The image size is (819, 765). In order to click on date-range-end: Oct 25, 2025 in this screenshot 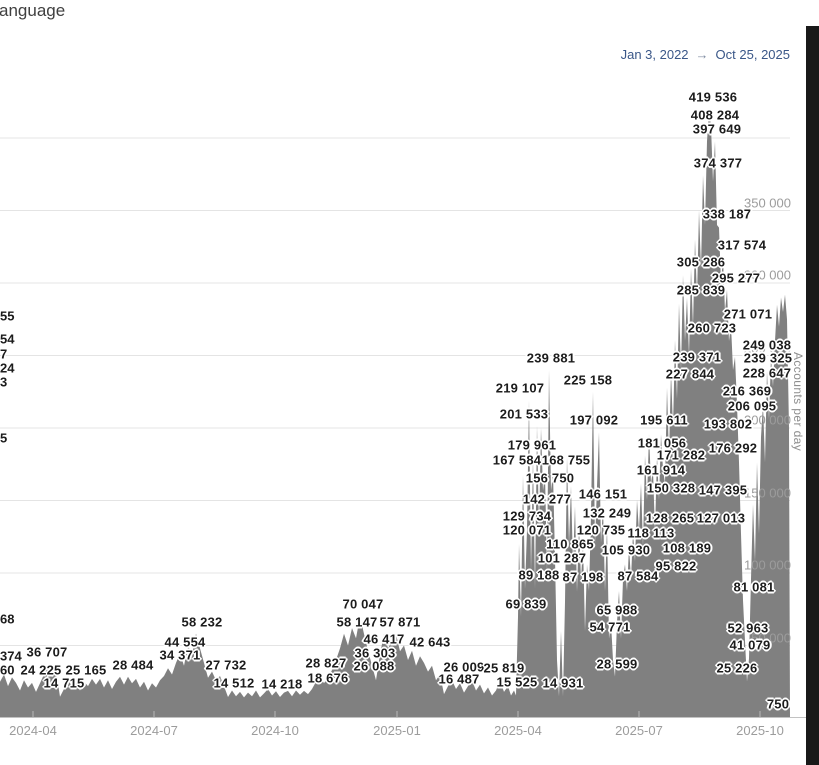, I will do `click(752, 54)`.